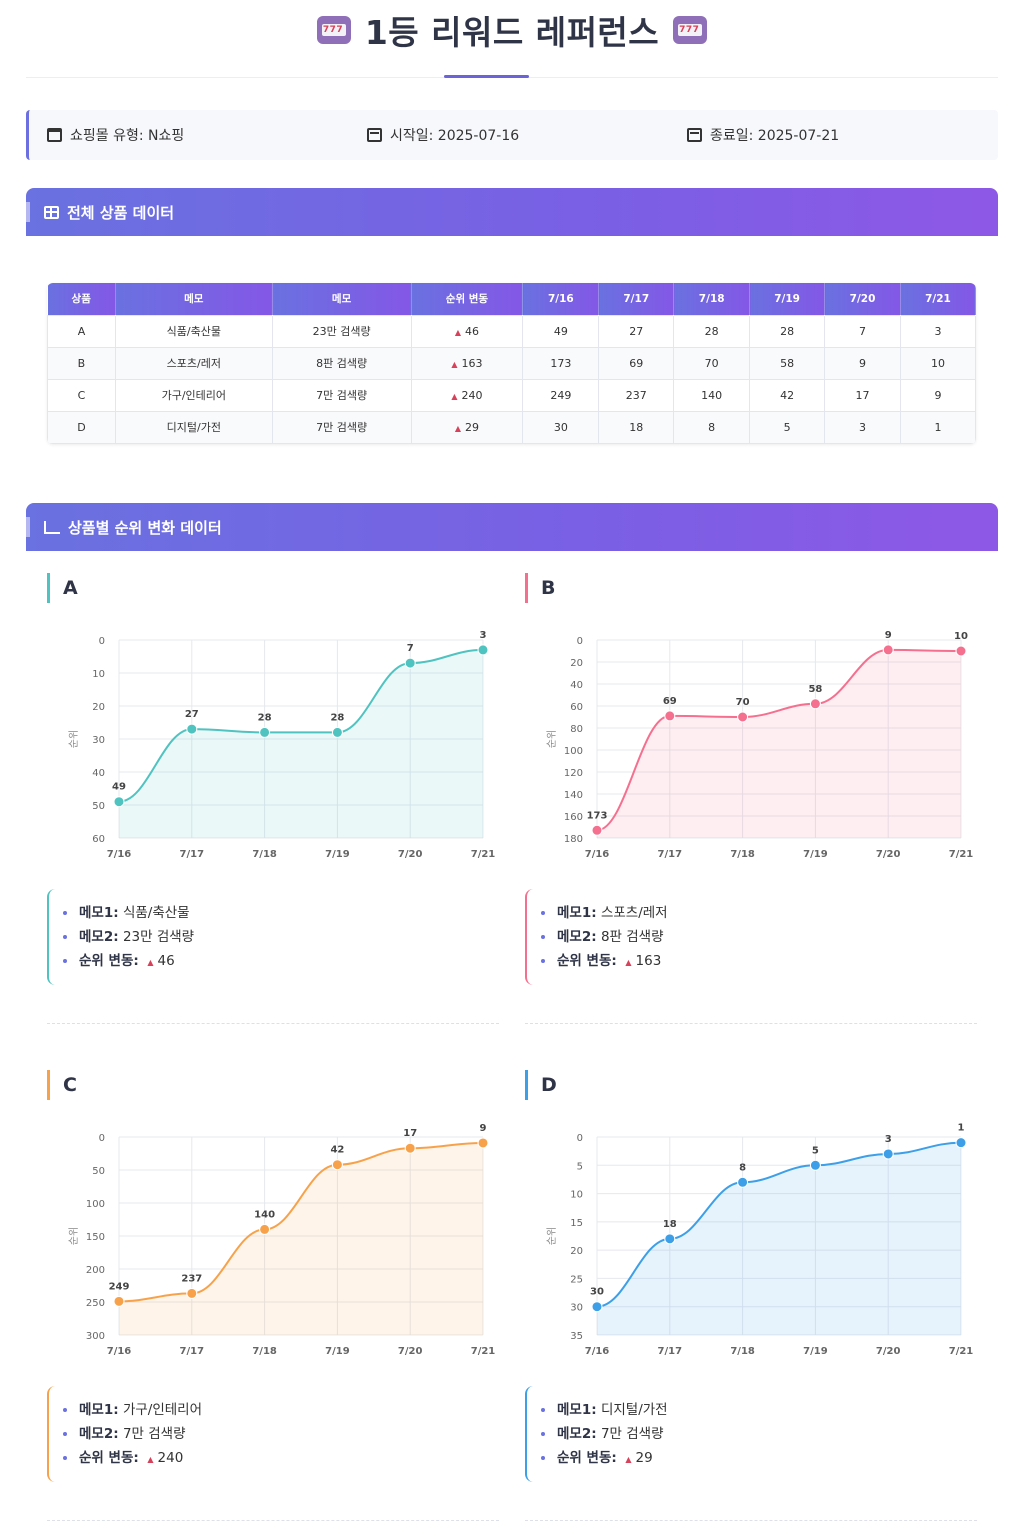 The image size is (1024, 1532). I want to click on y-tick-label: 60, so click(576, 707).